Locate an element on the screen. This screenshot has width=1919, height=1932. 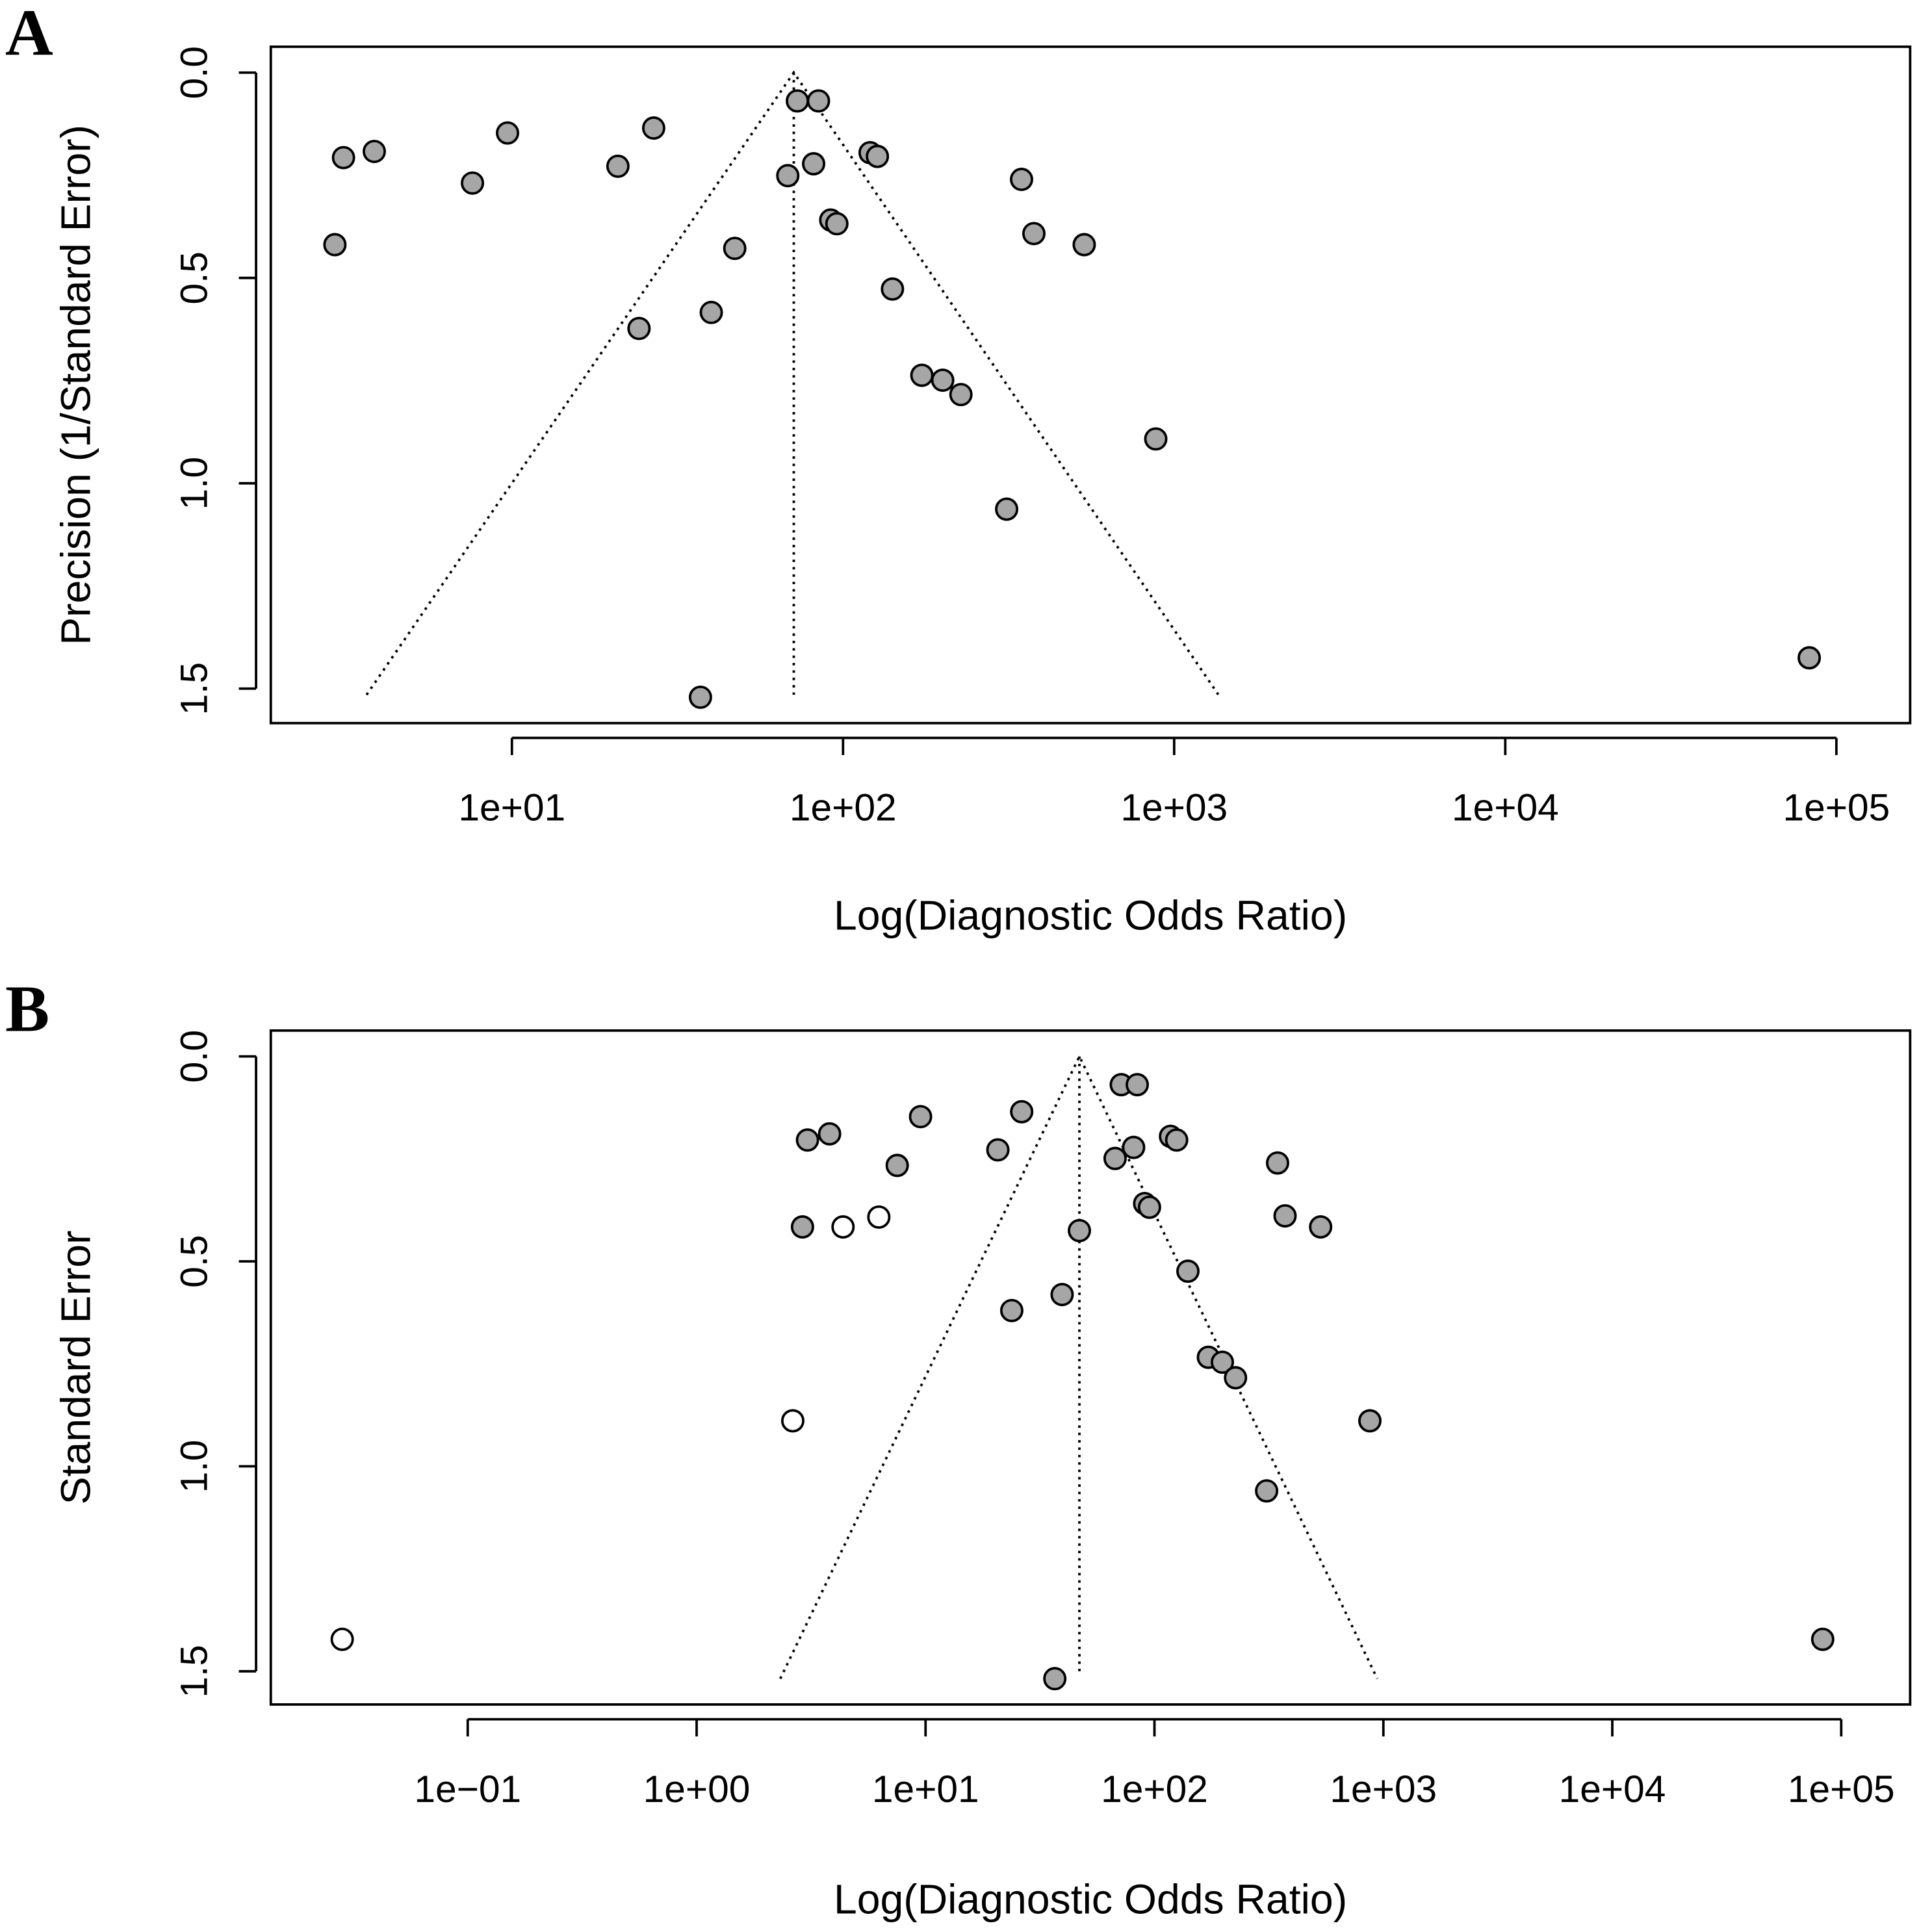
y-axis-label: Precision (1/Standard Error) is located at coordinates (76, 385).